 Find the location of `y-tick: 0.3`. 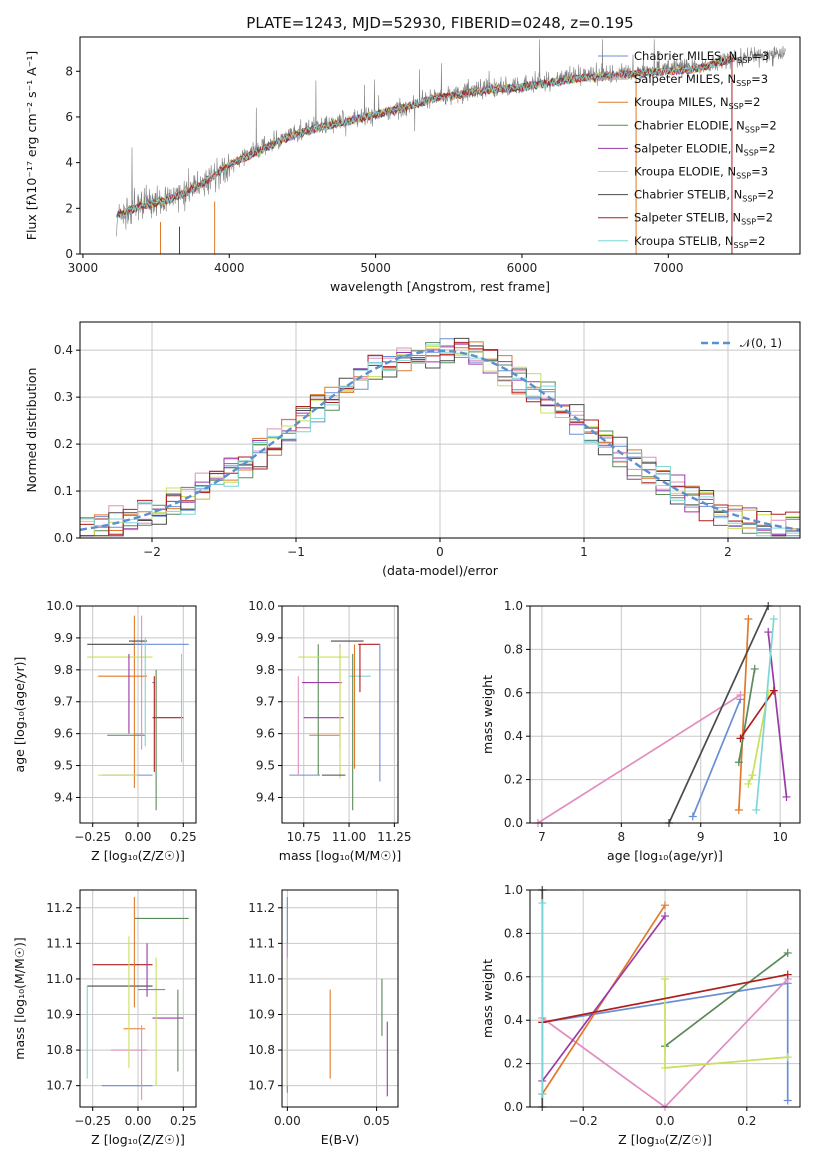

y-tick: 0.3 is located at coordinates (67, 397).